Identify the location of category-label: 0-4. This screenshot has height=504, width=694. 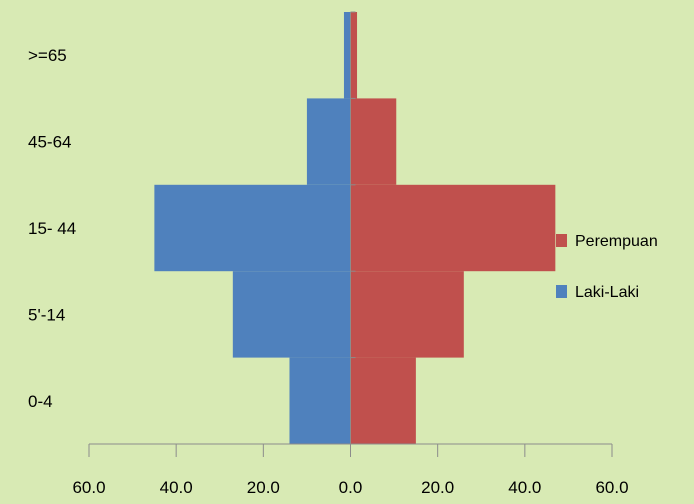
(40, 401).